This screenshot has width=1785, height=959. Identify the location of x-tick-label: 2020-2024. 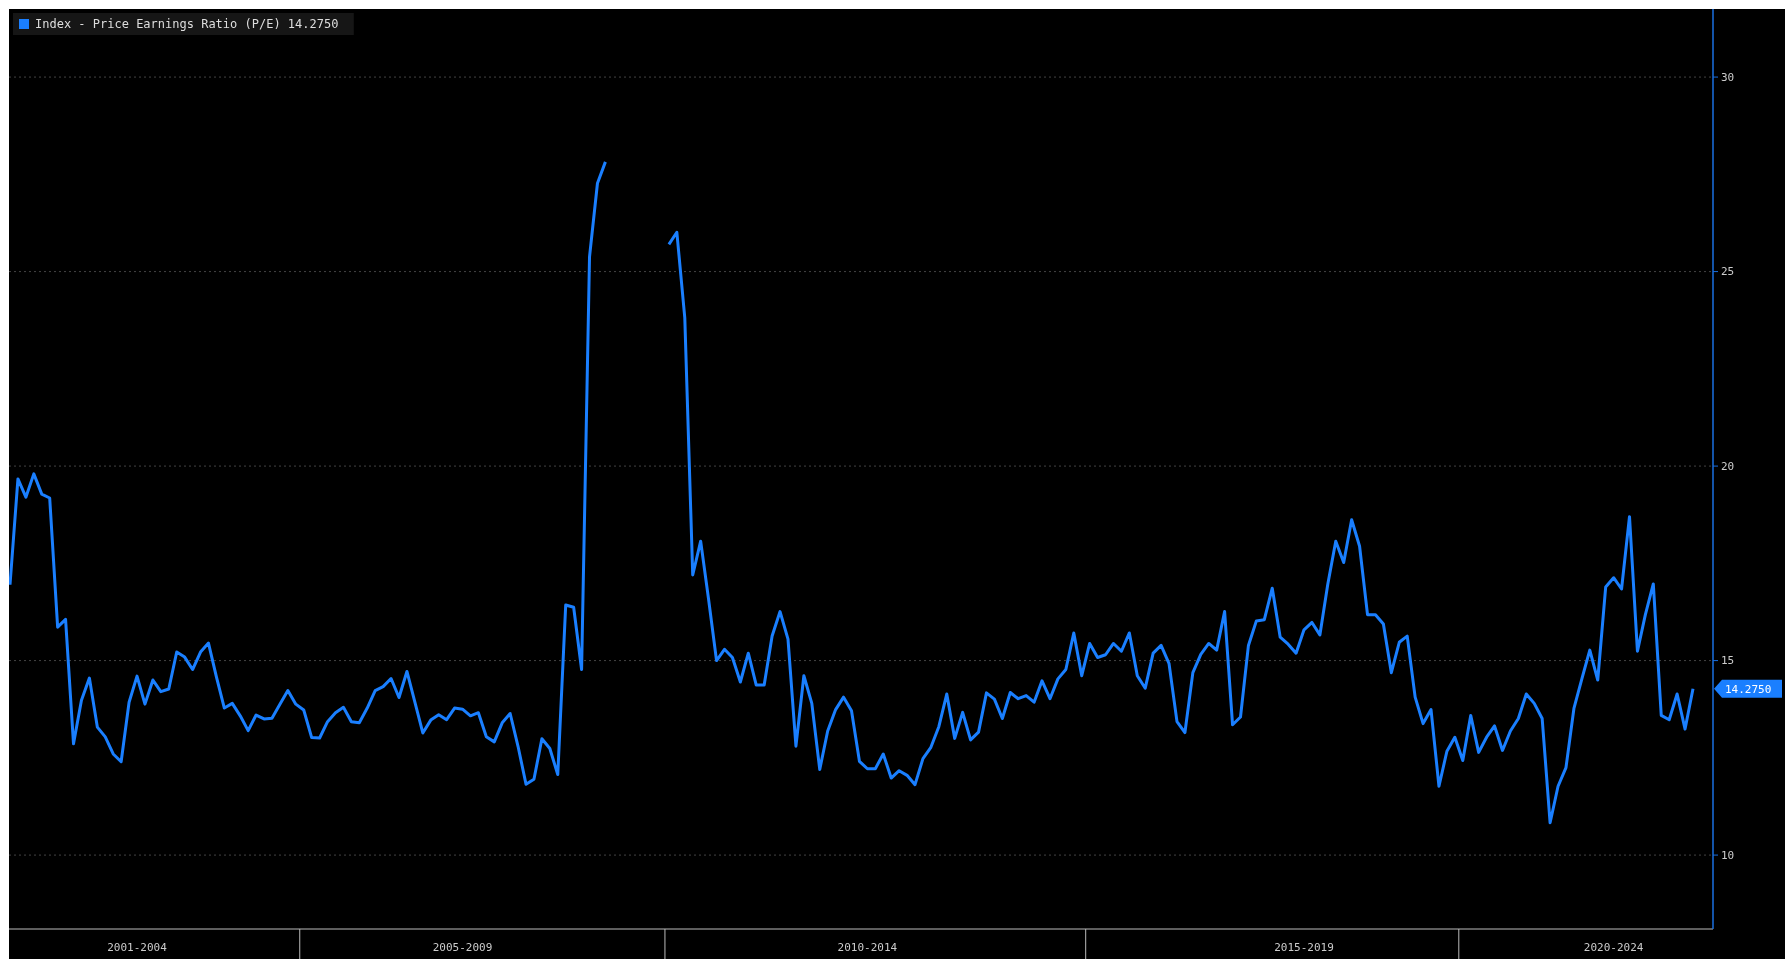
(1613, 947).